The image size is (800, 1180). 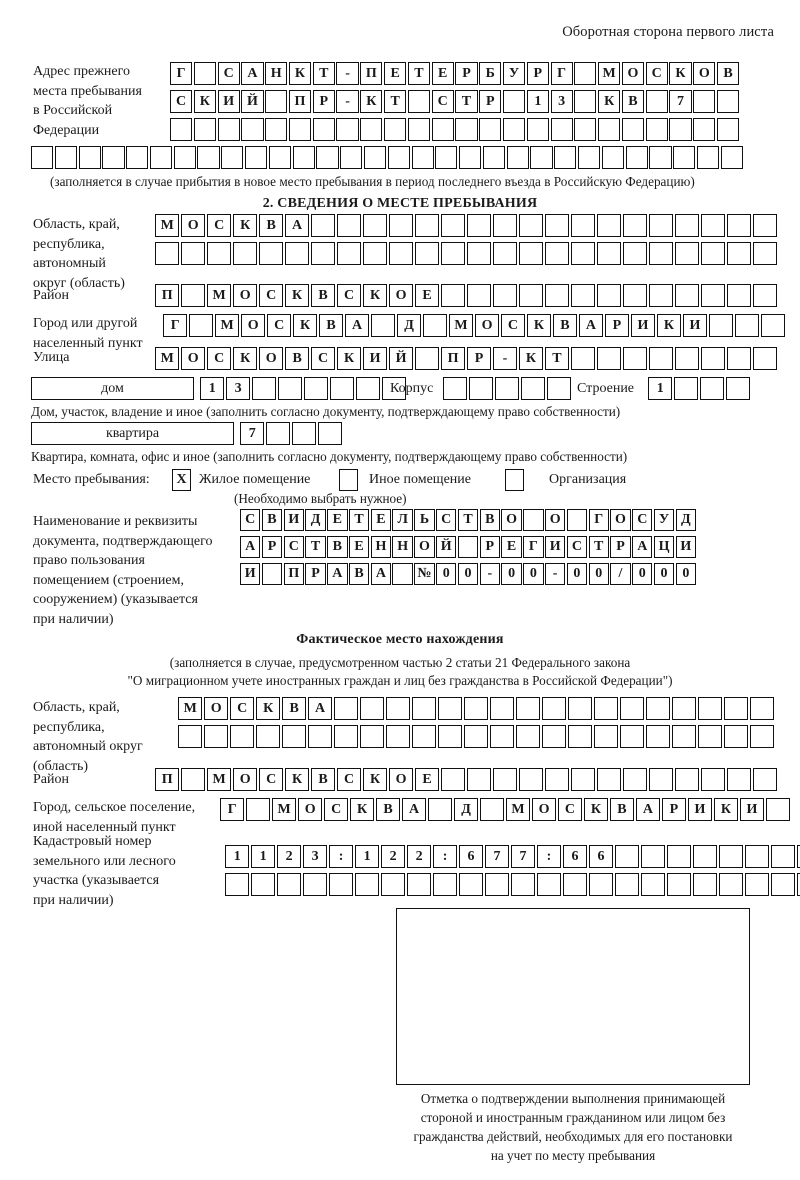 I want to click on document-cell-r1-18: О, so click(x=620, y=520).